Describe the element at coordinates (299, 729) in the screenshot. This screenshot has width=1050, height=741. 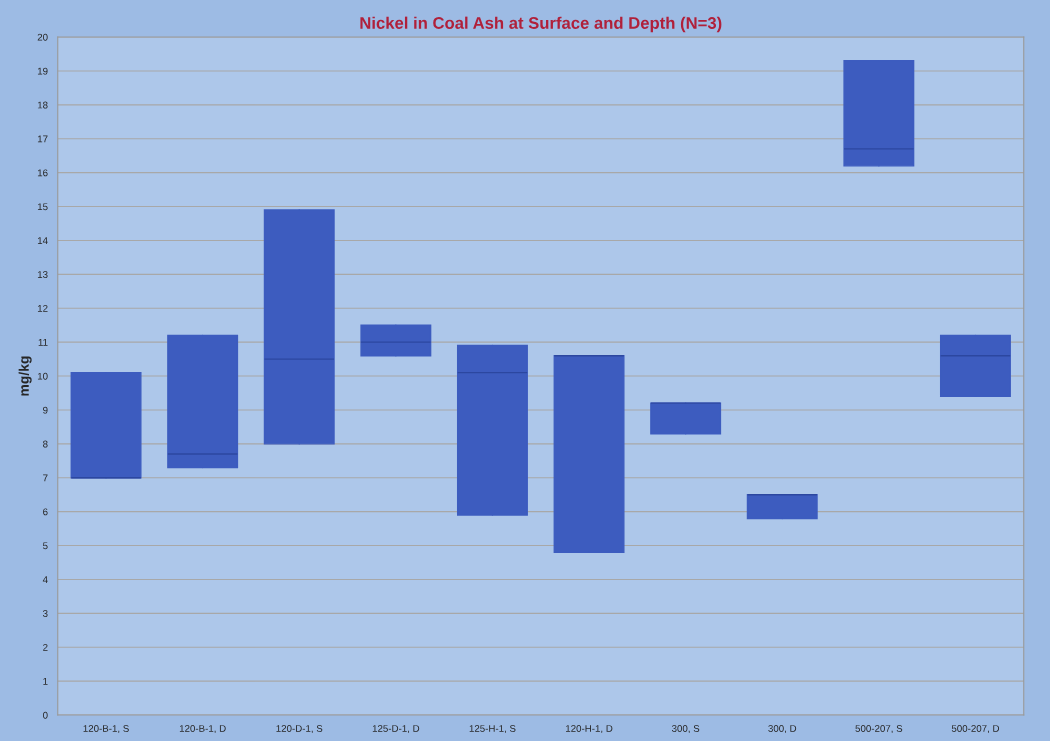
I see `x-tick-label: 120-D-1, S` at that location.